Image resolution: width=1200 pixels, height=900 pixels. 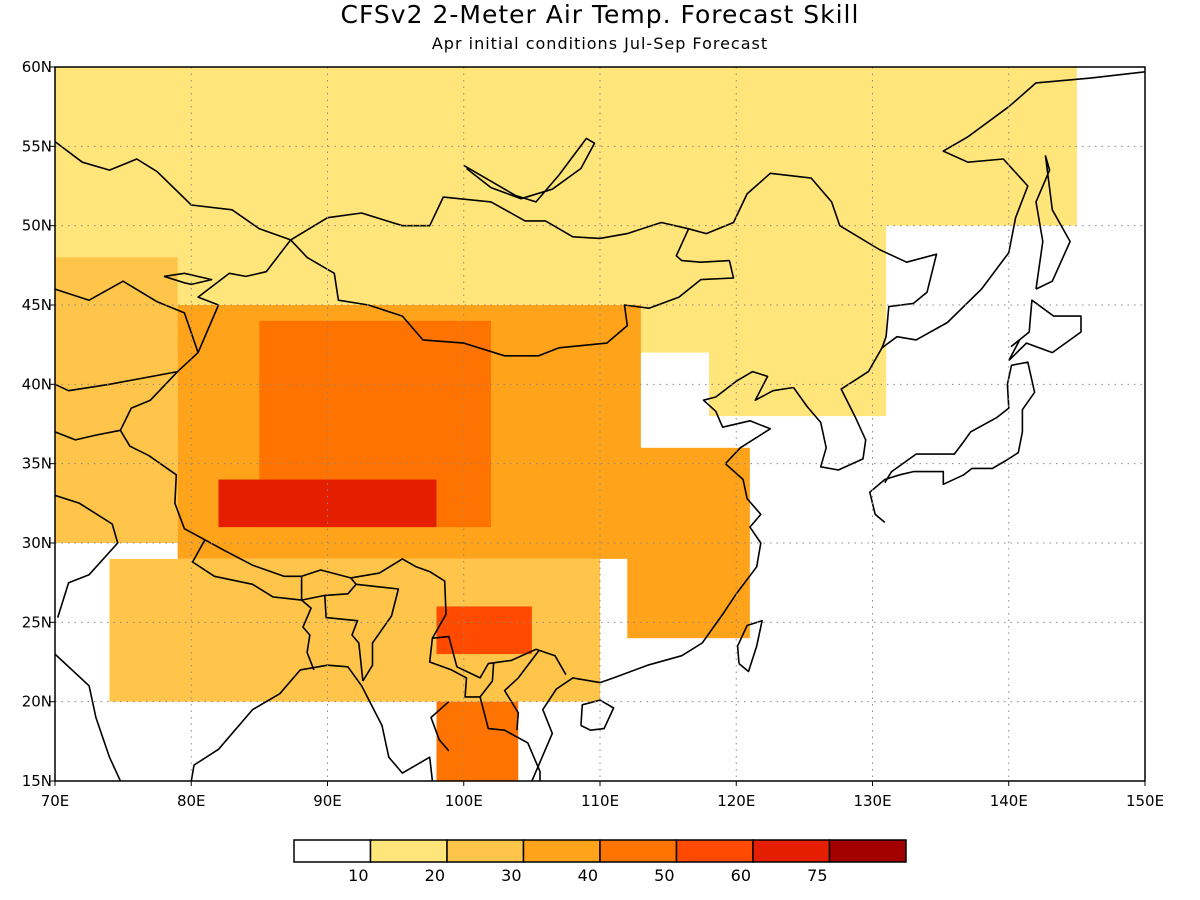 I want to click on lat-tick-labels: 15N 20N 25N 30N 35N 40N 45N 50N 55N 60N, so click(x=38, y=424).